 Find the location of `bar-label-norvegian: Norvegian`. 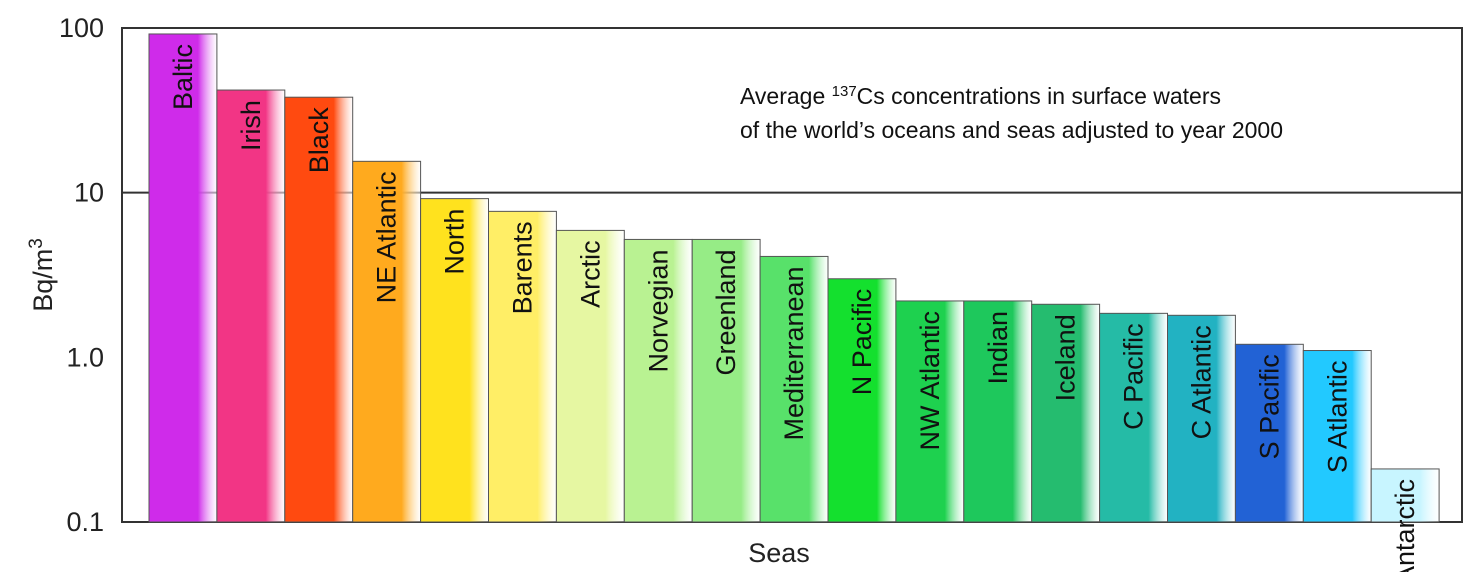

bar-label-norvegian: Norvegian is located at coordinates (658, 310).